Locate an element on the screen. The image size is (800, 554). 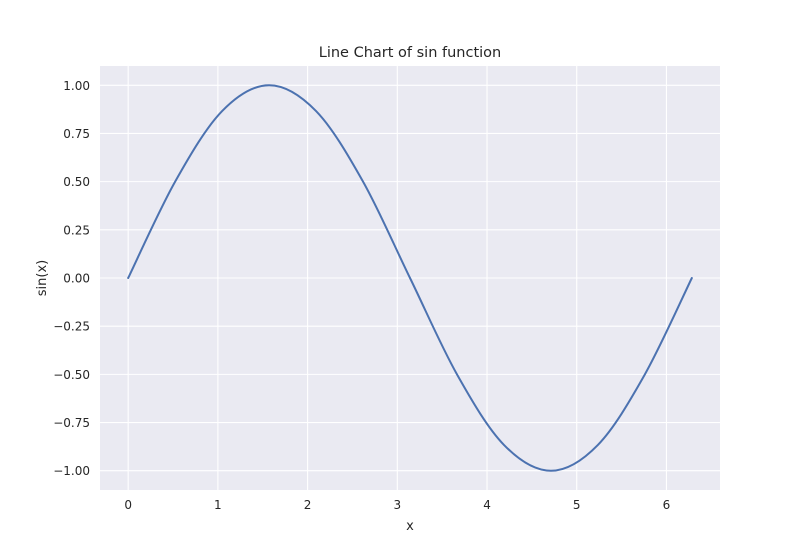
y-tick-label: −0.25 is located at coordinates (71, 327).